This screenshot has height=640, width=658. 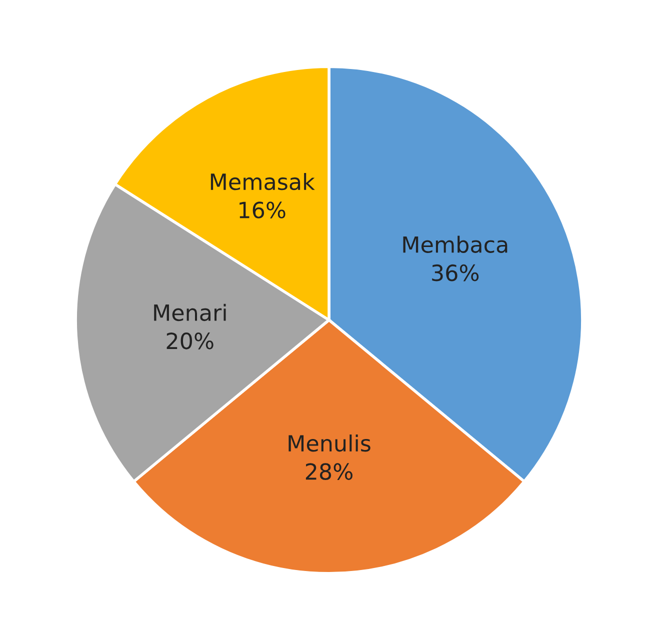 I want to click on data-label: 36%, so click(x=455, y=273).